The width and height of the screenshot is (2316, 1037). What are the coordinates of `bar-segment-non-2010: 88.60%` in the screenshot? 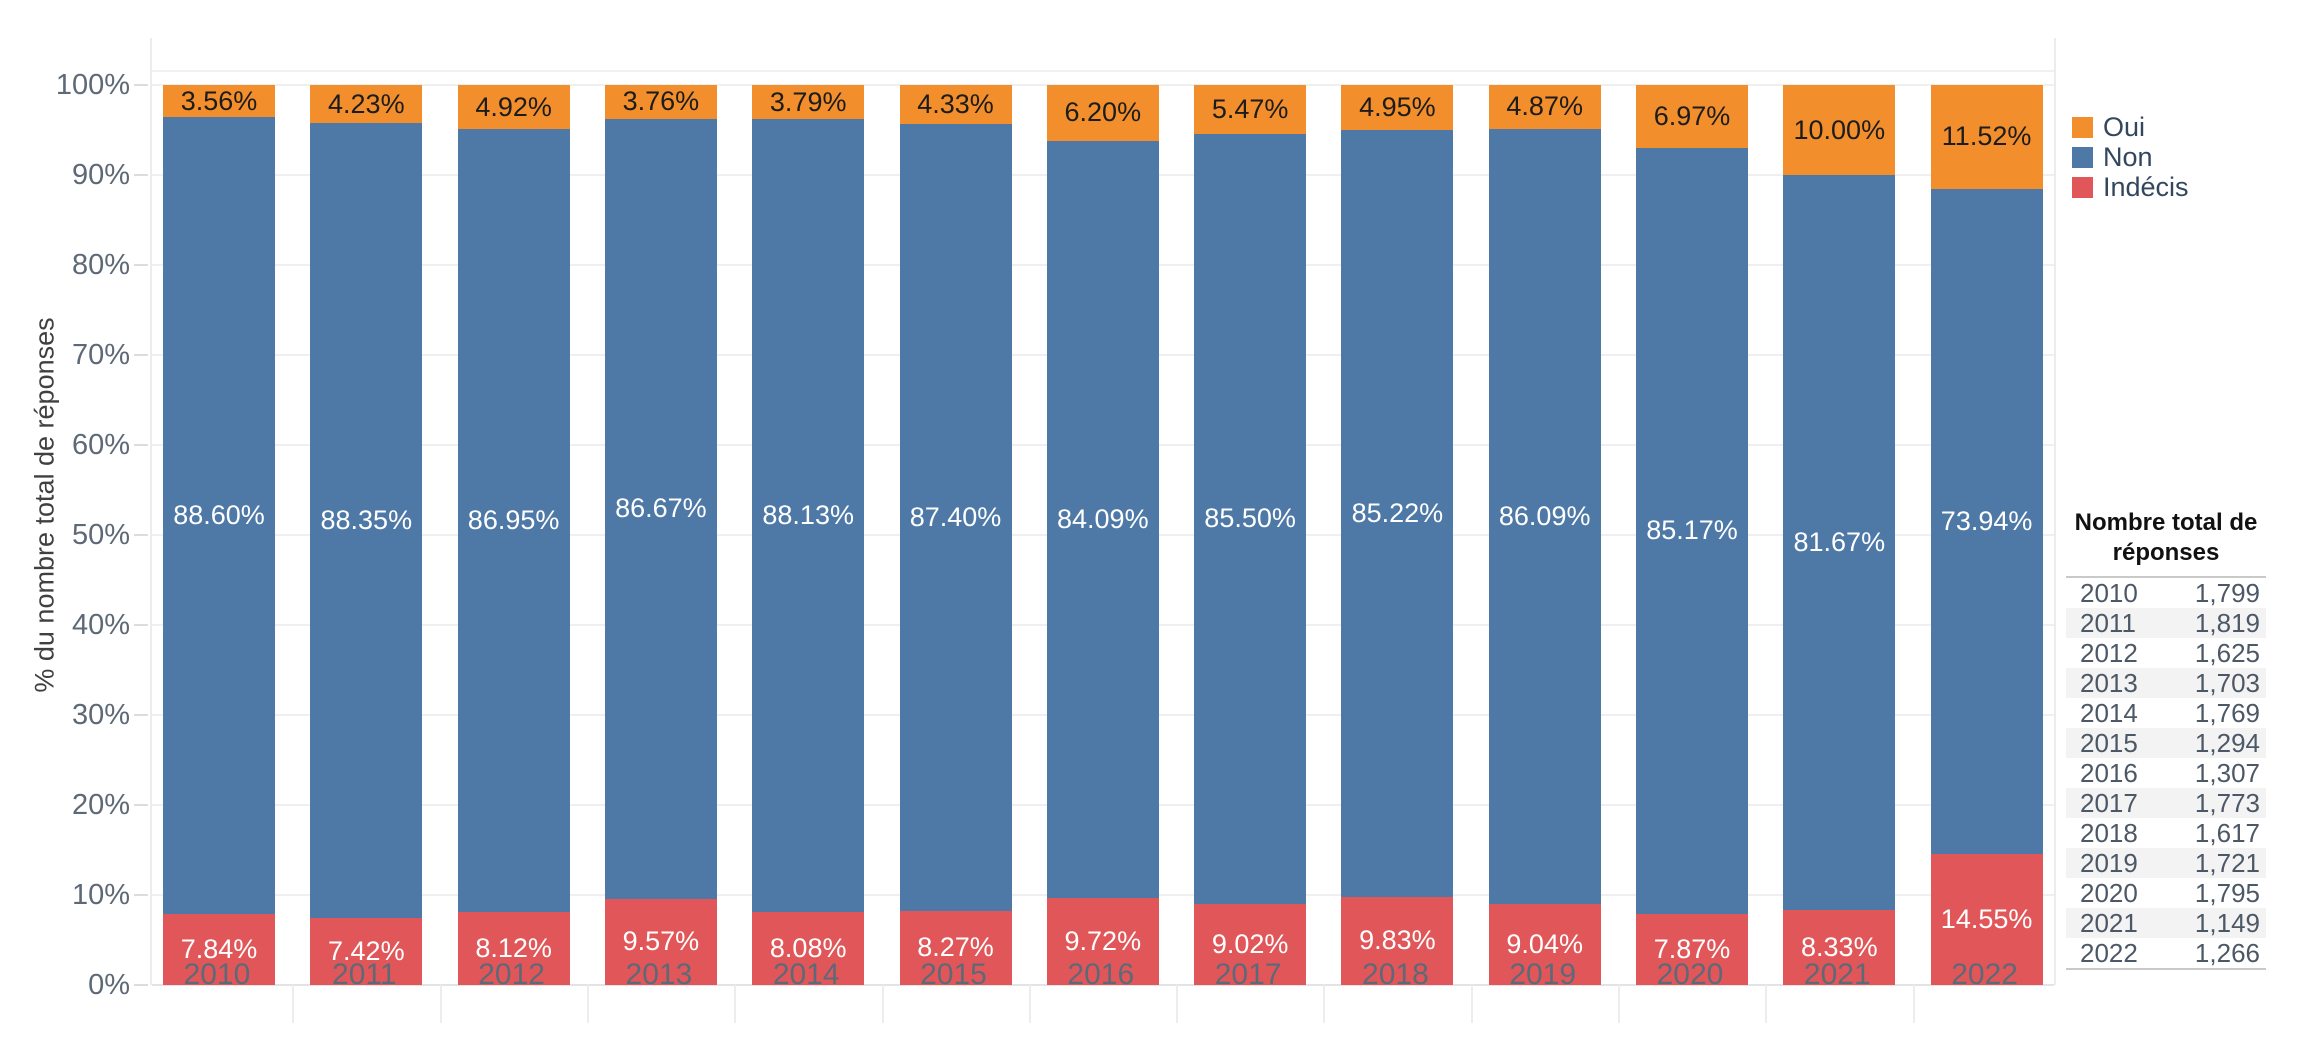 It's located at (219, 516).